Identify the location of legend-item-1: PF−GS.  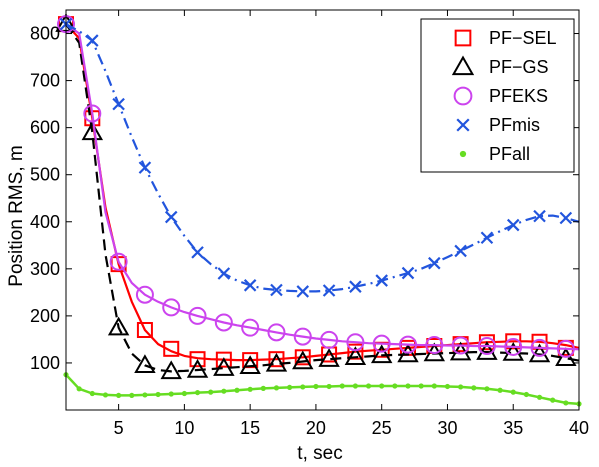
(500, 66).